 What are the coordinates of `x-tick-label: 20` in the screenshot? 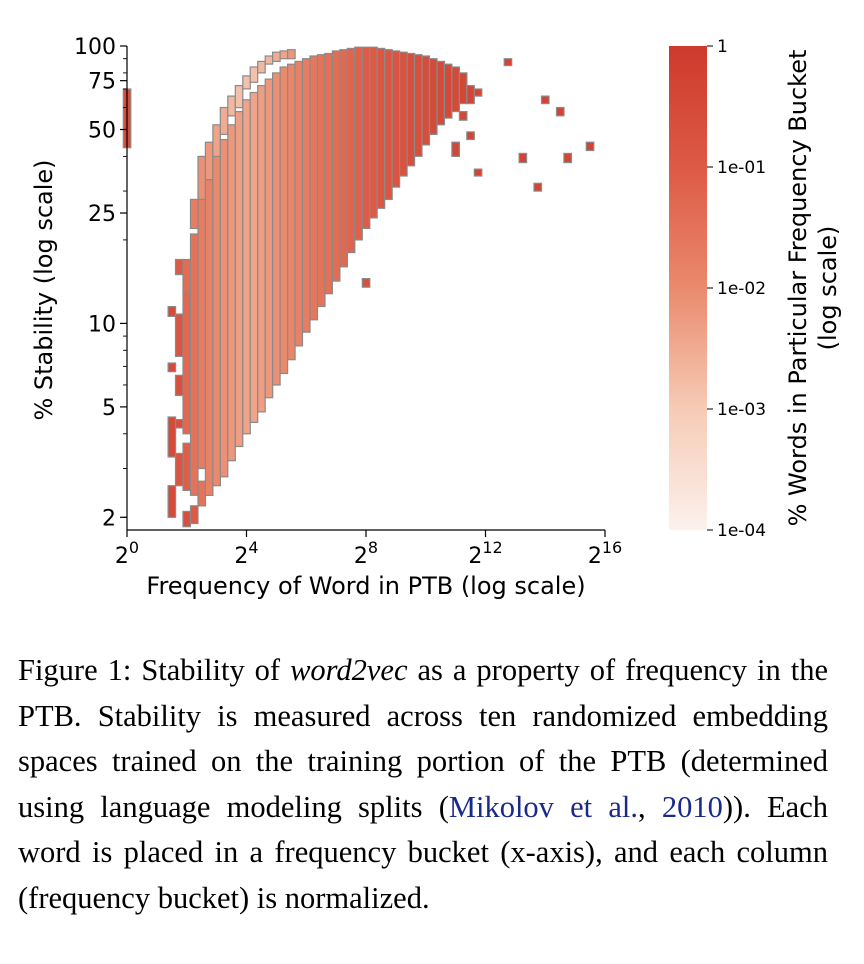 It's located at (127, 553).